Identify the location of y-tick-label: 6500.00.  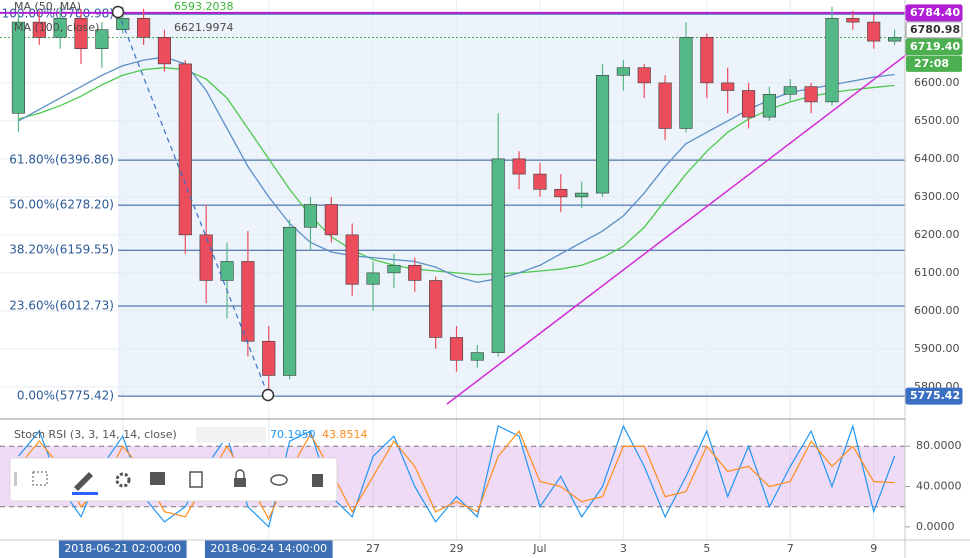
(937, 120).